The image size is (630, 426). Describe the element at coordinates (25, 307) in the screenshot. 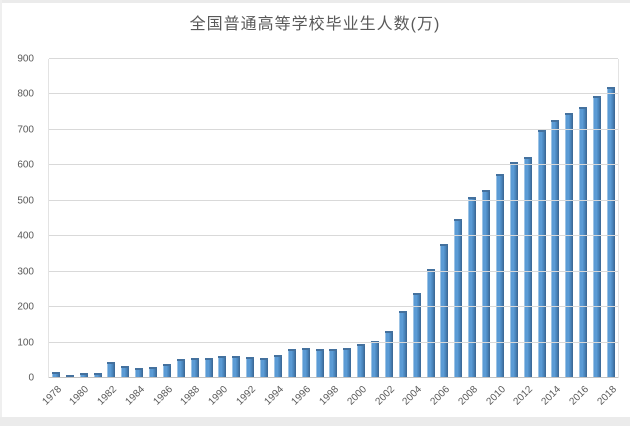

I see `y-tick-label-200: 200` at that location.